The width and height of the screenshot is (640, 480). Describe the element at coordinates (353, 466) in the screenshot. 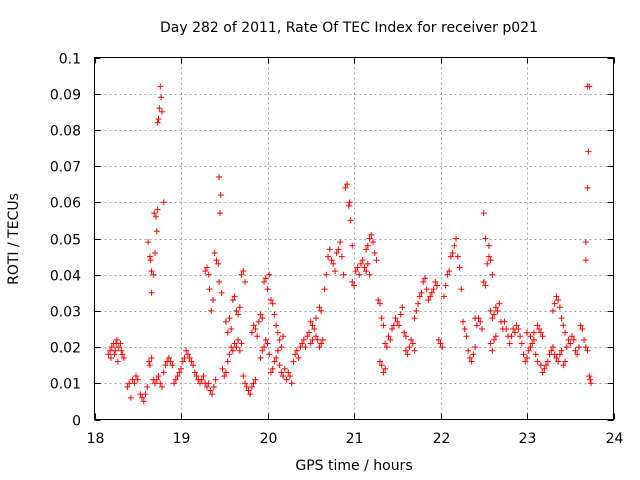

I see `x-axis-label: GPS time / hours` at that location.